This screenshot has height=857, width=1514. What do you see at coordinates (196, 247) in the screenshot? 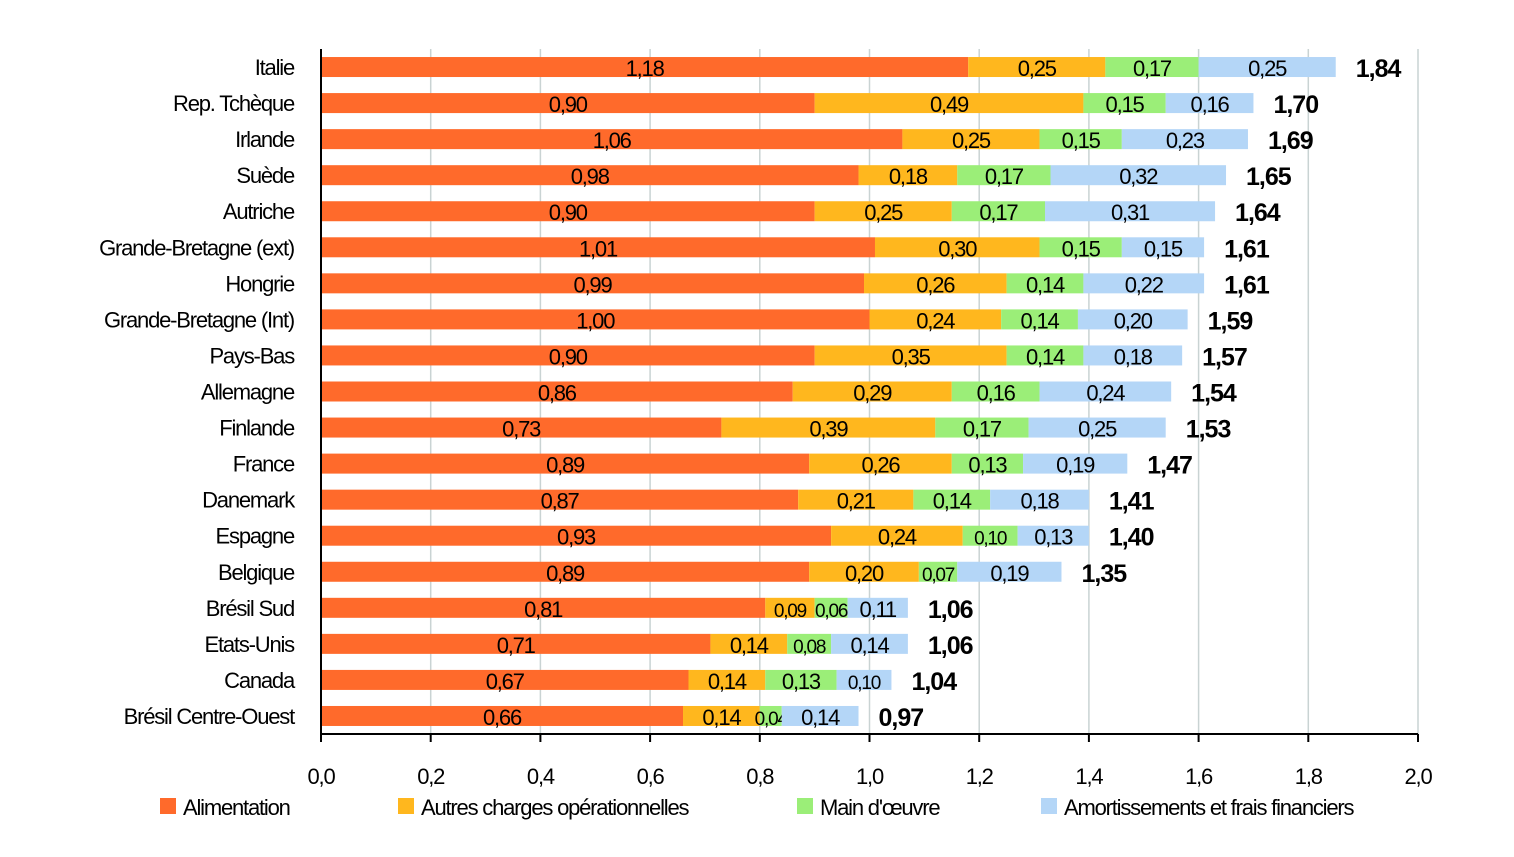
I see `category-label: Grande-Bretagne (ext)` at bounding box center [196, 247].